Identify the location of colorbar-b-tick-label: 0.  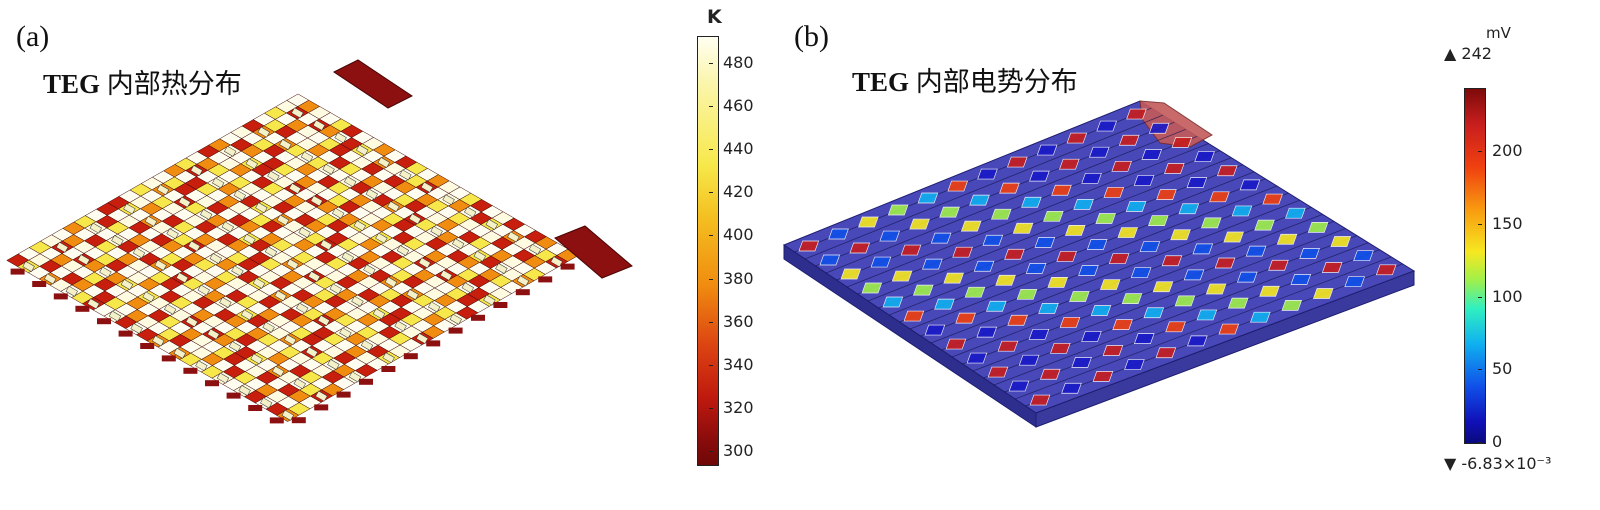
(1497, 441).